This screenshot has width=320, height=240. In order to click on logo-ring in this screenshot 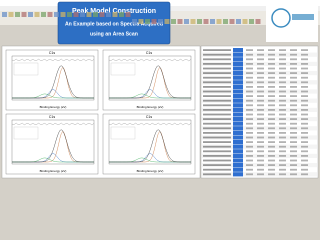, I will do `click(281, 18)`.